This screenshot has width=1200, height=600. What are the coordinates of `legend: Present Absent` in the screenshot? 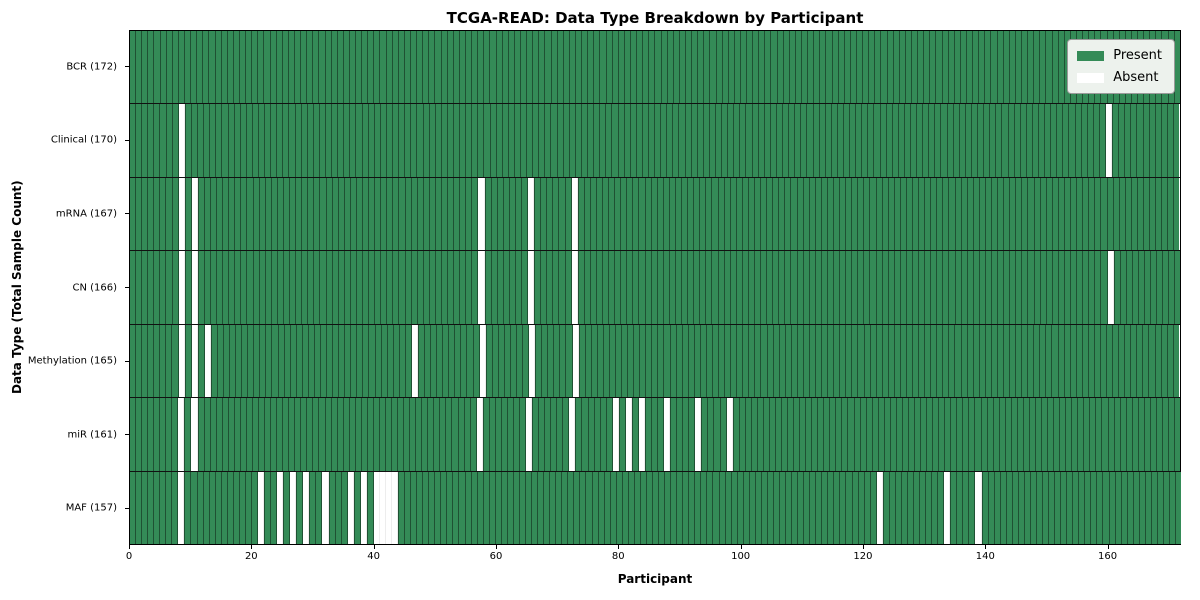 It's located at (1121, 66).